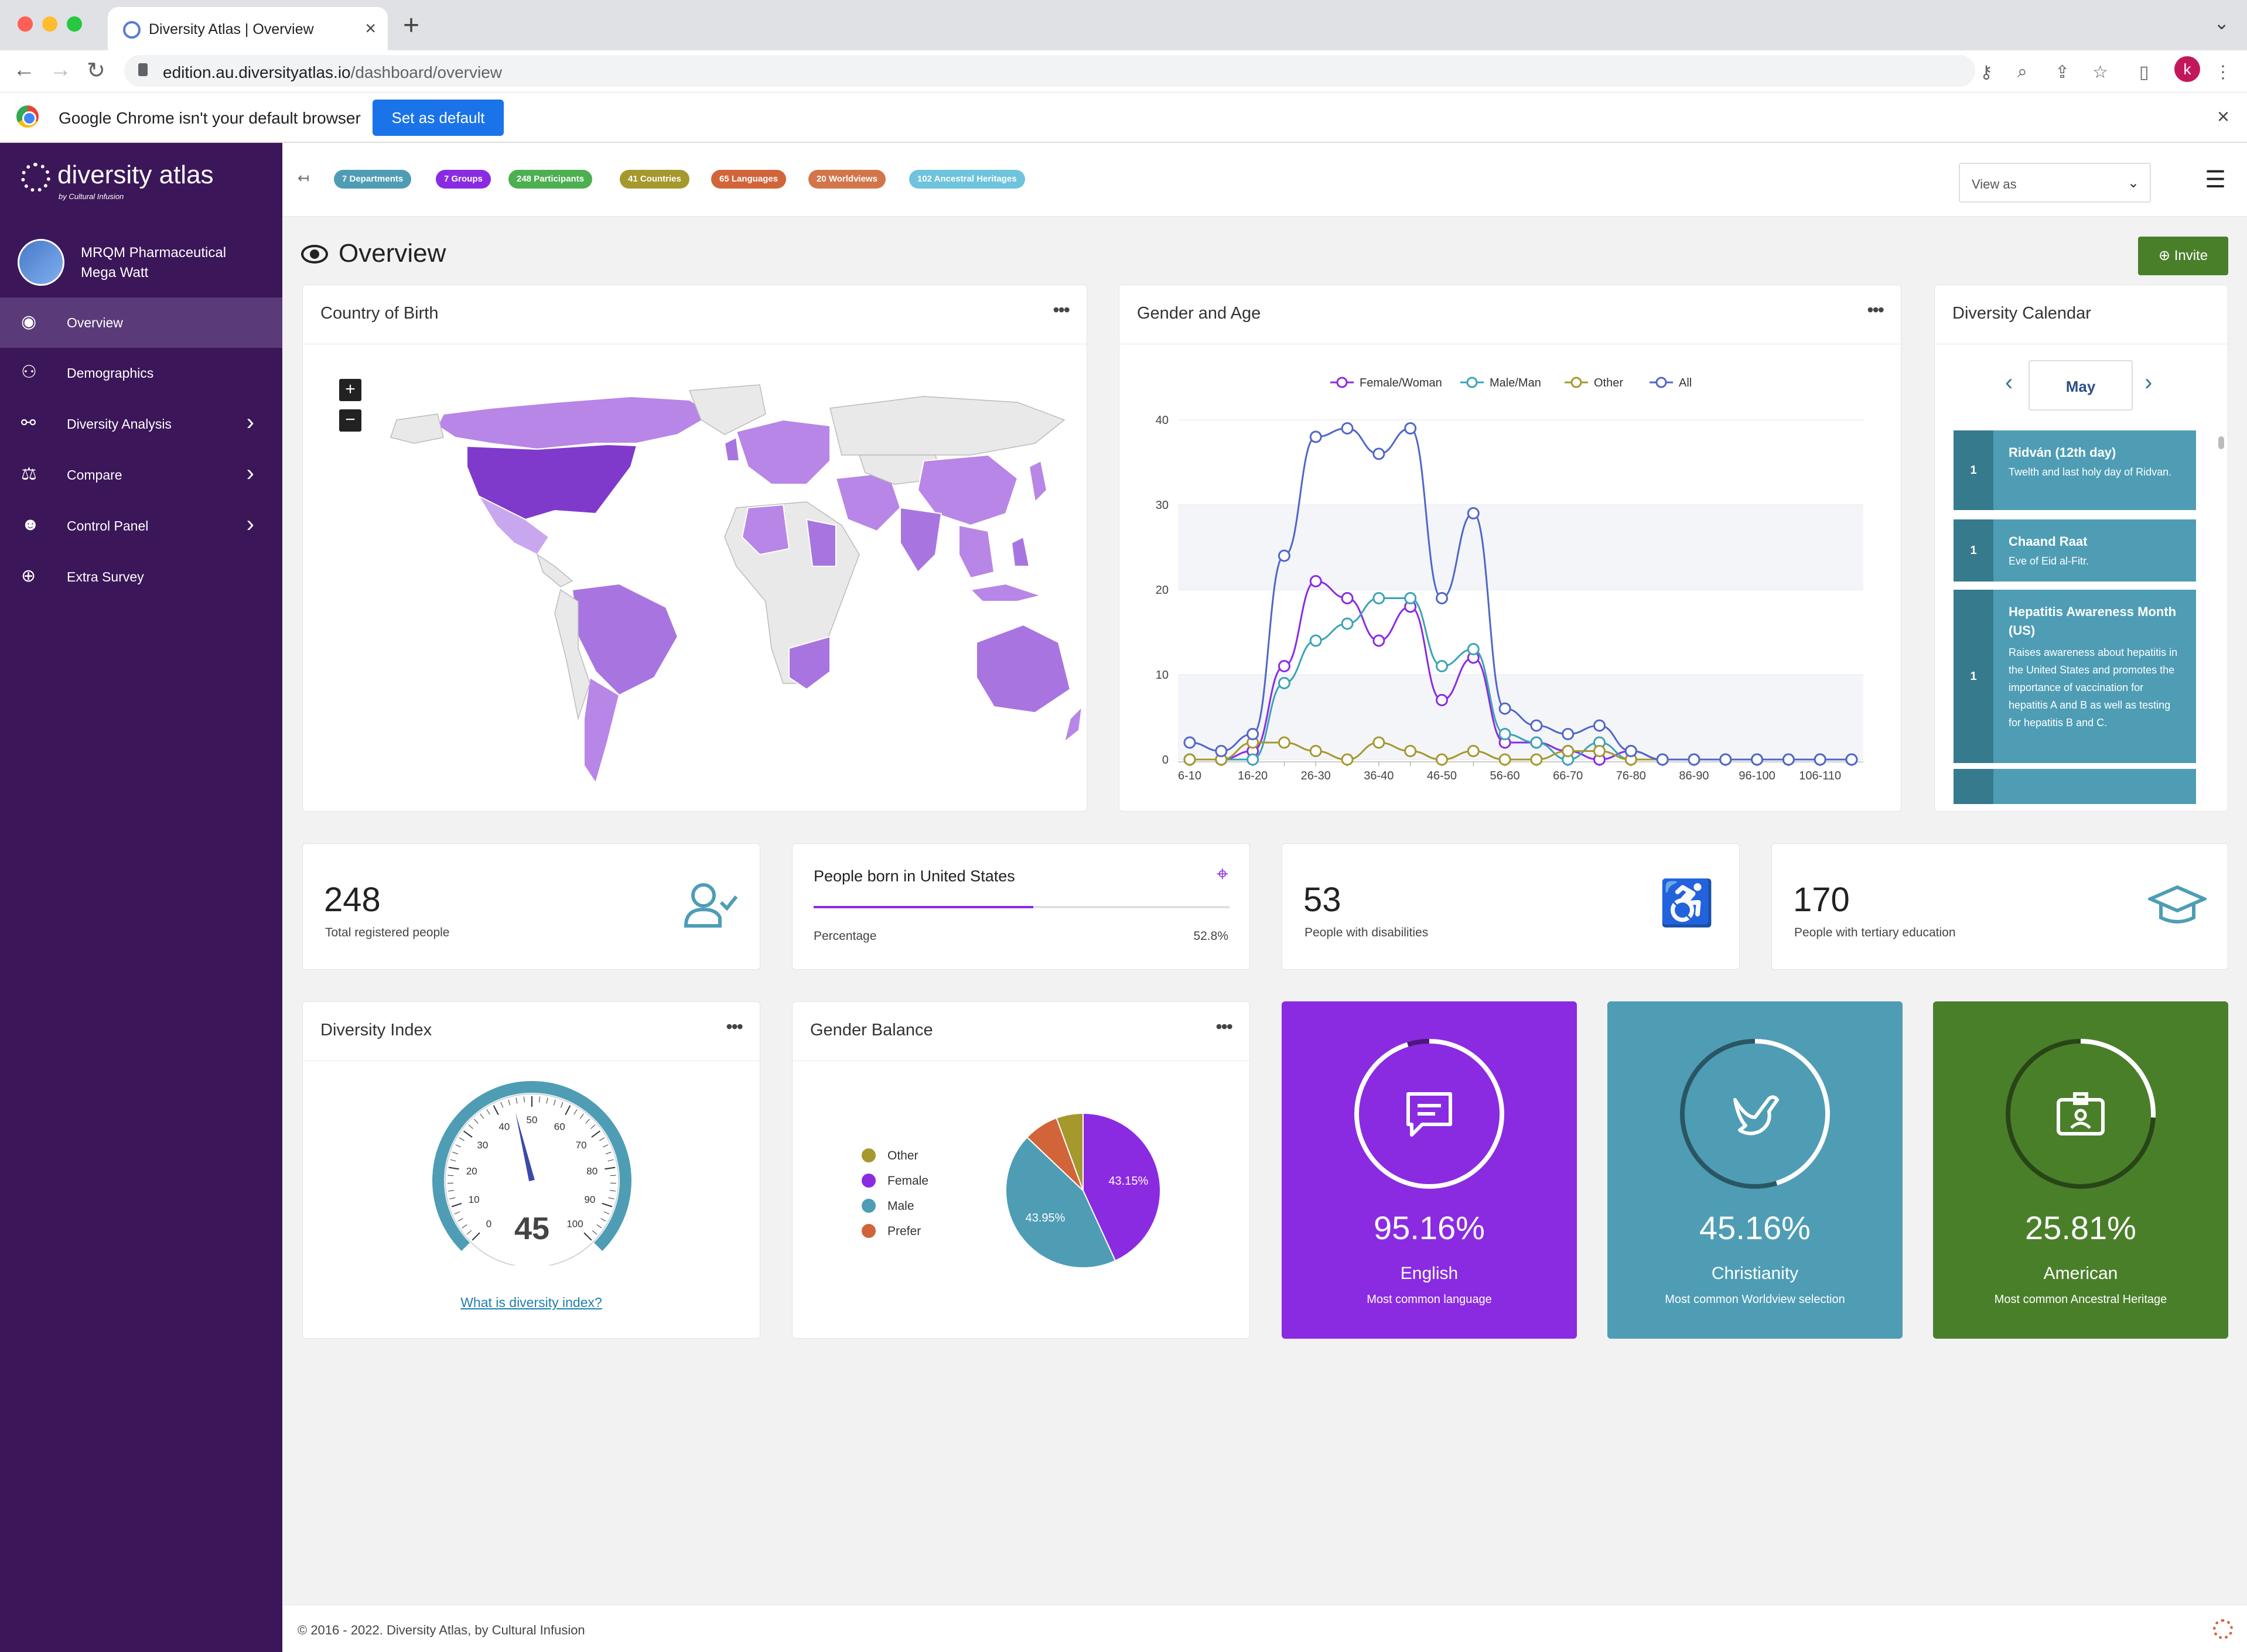  What do you see at coordinates (1162, 590) in the screenshot?
I see `y-tick-label: 20` at bounding box center [1162, 590].